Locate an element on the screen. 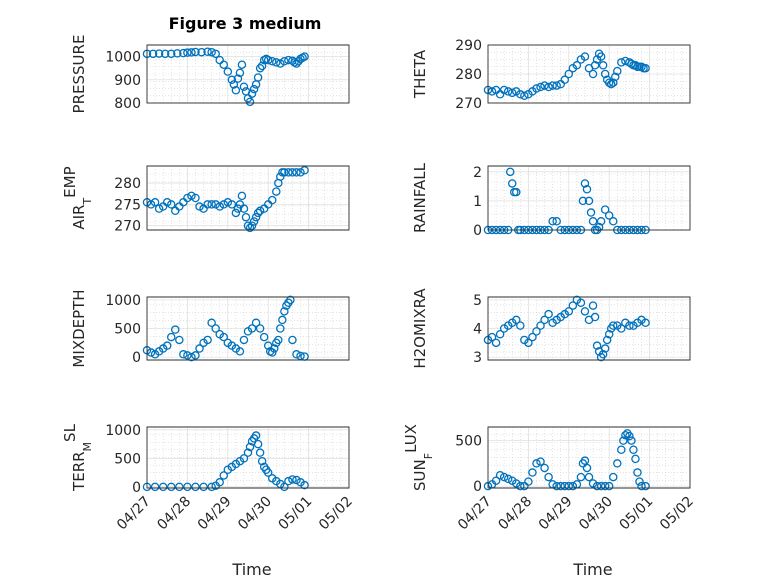 This screenshot has width=778, height=583. y-tick-label: 270 is located at coordinates (468, 104).